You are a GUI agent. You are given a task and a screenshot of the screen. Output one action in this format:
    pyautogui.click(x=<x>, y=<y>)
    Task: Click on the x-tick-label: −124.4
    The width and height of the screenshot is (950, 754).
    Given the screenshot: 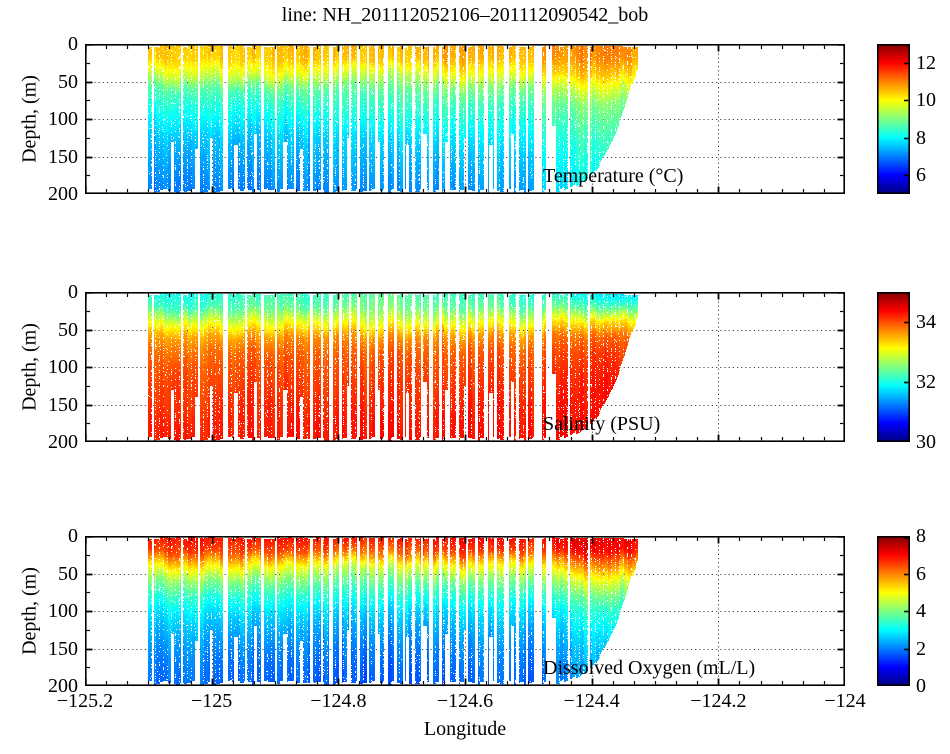 What is the action you would take?
    pyautogui.click(x=591, y=701)
    